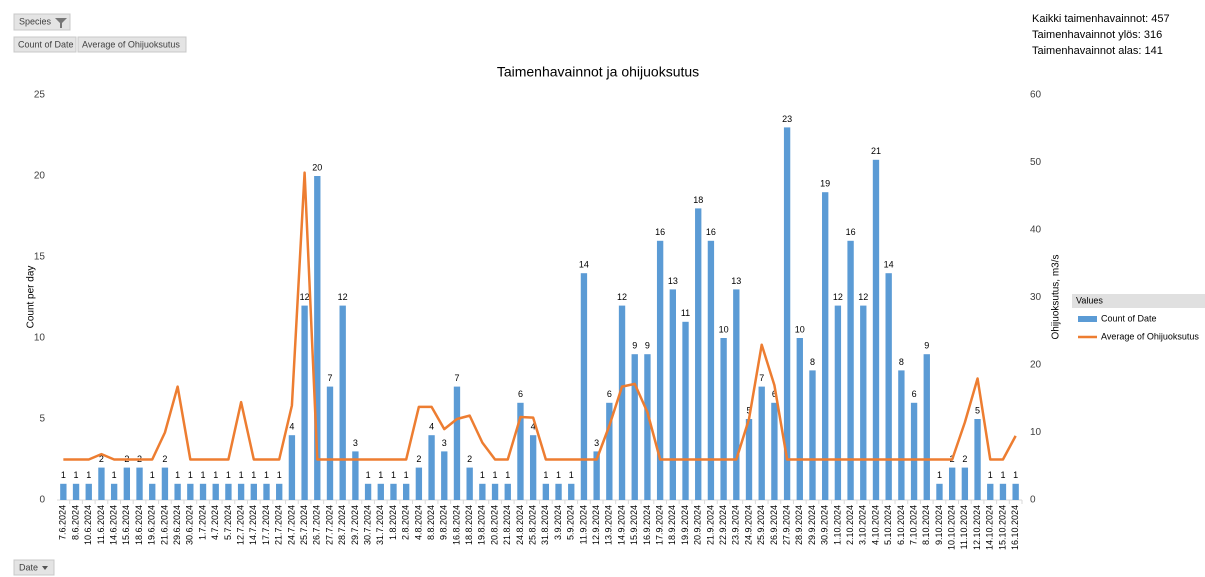 The width and height of the screenshot is (1205, 577). Describe the element at coordinates (215, 522) in the screenshot. I see `x-tick-label: 4.7.2024` at that location.